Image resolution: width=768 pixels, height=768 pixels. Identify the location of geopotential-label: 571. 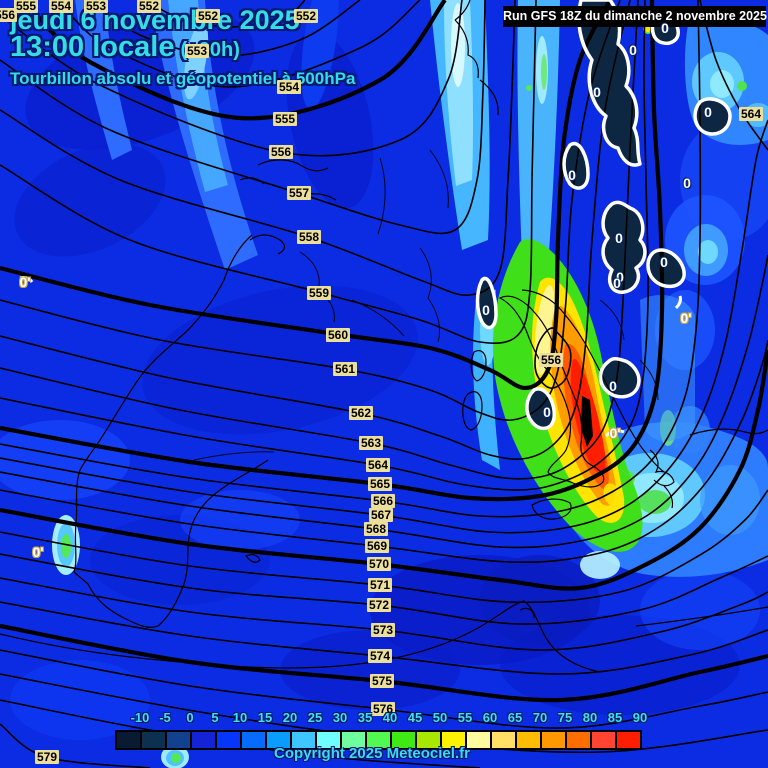
(380, 585).